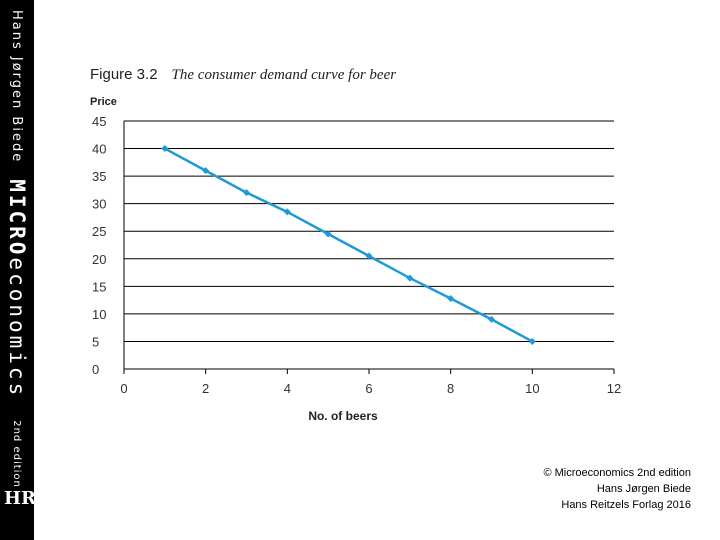 The image size is (720, 540). What do you see at coordinates (284, 75) in the screenshot?
I see `figure-caption: The consumer demand curve for beer` at bounding box center [284, 75].